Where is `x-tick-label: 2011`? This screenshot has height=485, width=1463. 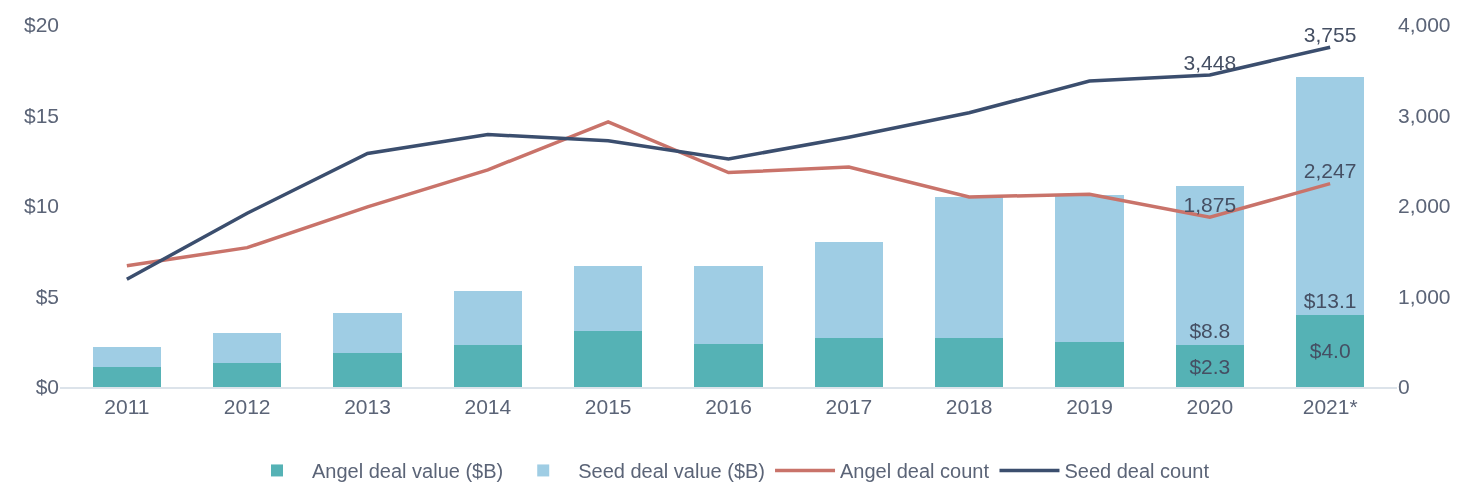 x-tick-label: 2011 is located at coordinates (127, 407).